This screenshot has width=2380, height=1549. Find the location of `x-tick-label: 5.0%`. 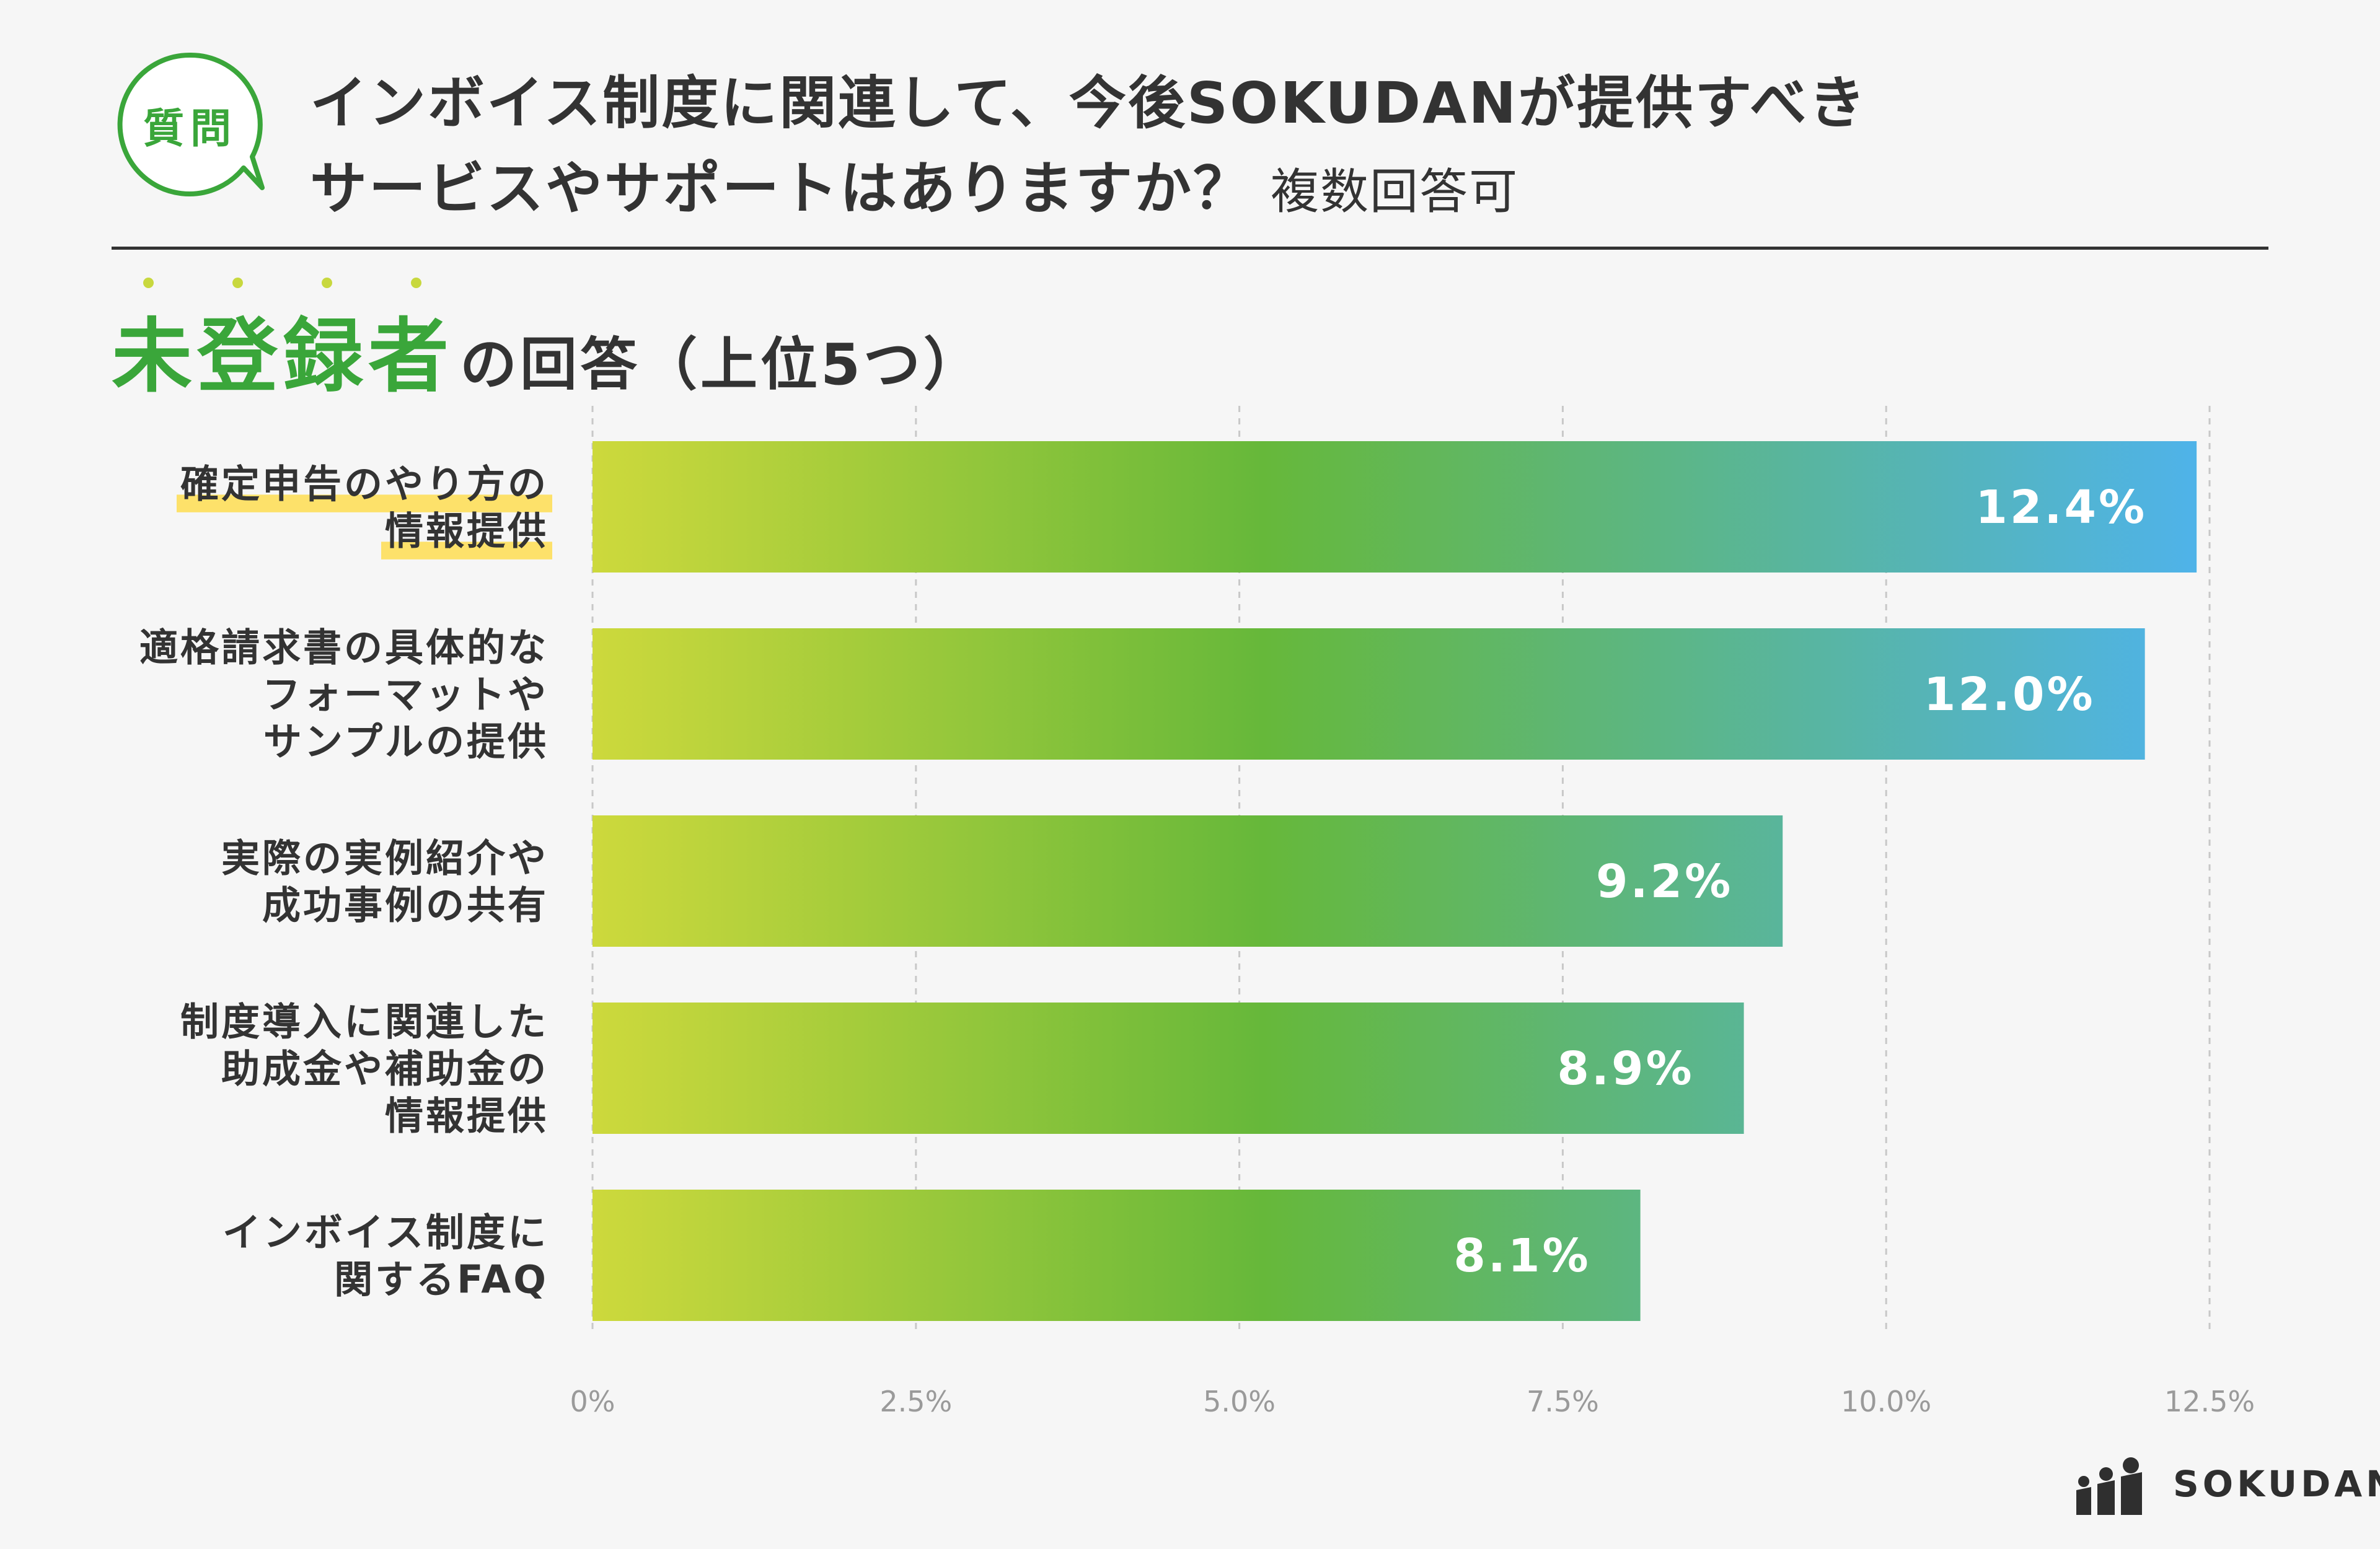

x-tick-label: 5.0% is located at coordinates (1239, 1401).